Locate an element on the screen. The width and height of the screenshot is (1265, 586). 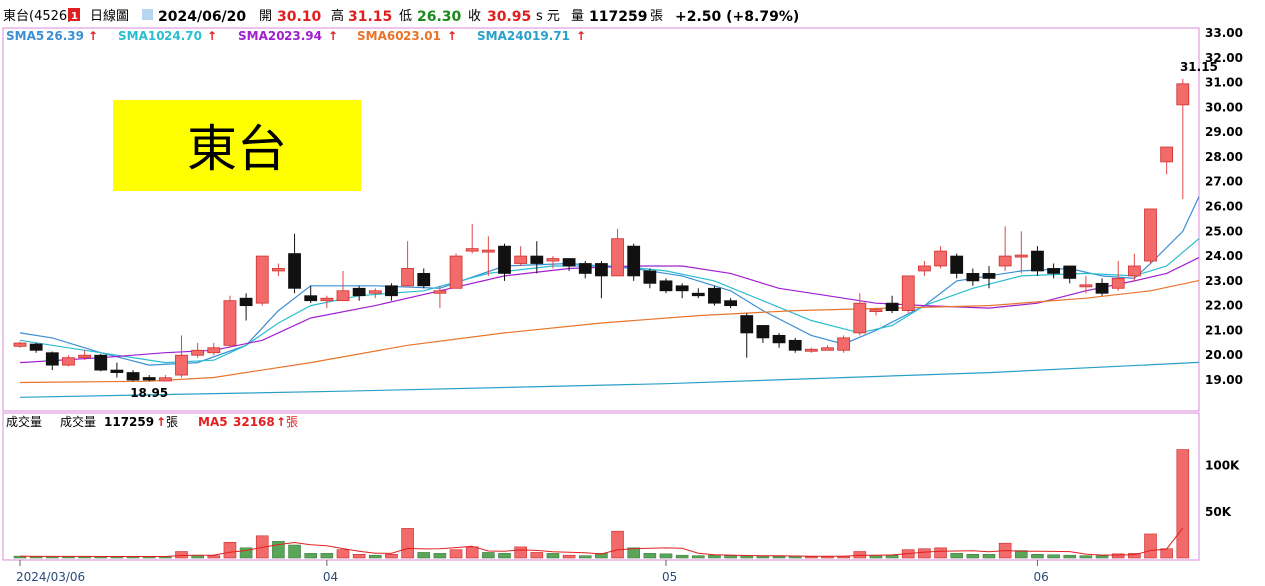
x-axis: 2024/03/06 04 05 06 is located at coordinates (532, 572).